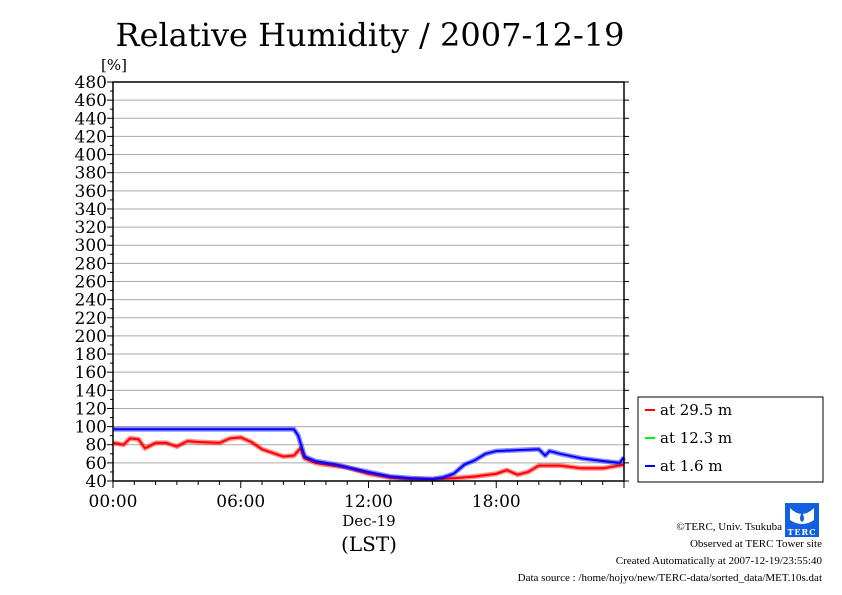 This screenshot has height=595, width=842. What do you see at coordinates (114, 65) in the screenshot?
I see `y-axis-label: [%]` at bounding box center [114, 65].